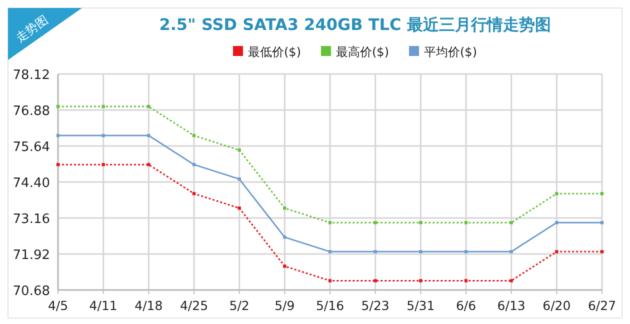 This screenshot has height=324, width=630. Describe the element at coordinates (31, 111) in the screenshot. I see `y-tick-label: 76.88` at that location.